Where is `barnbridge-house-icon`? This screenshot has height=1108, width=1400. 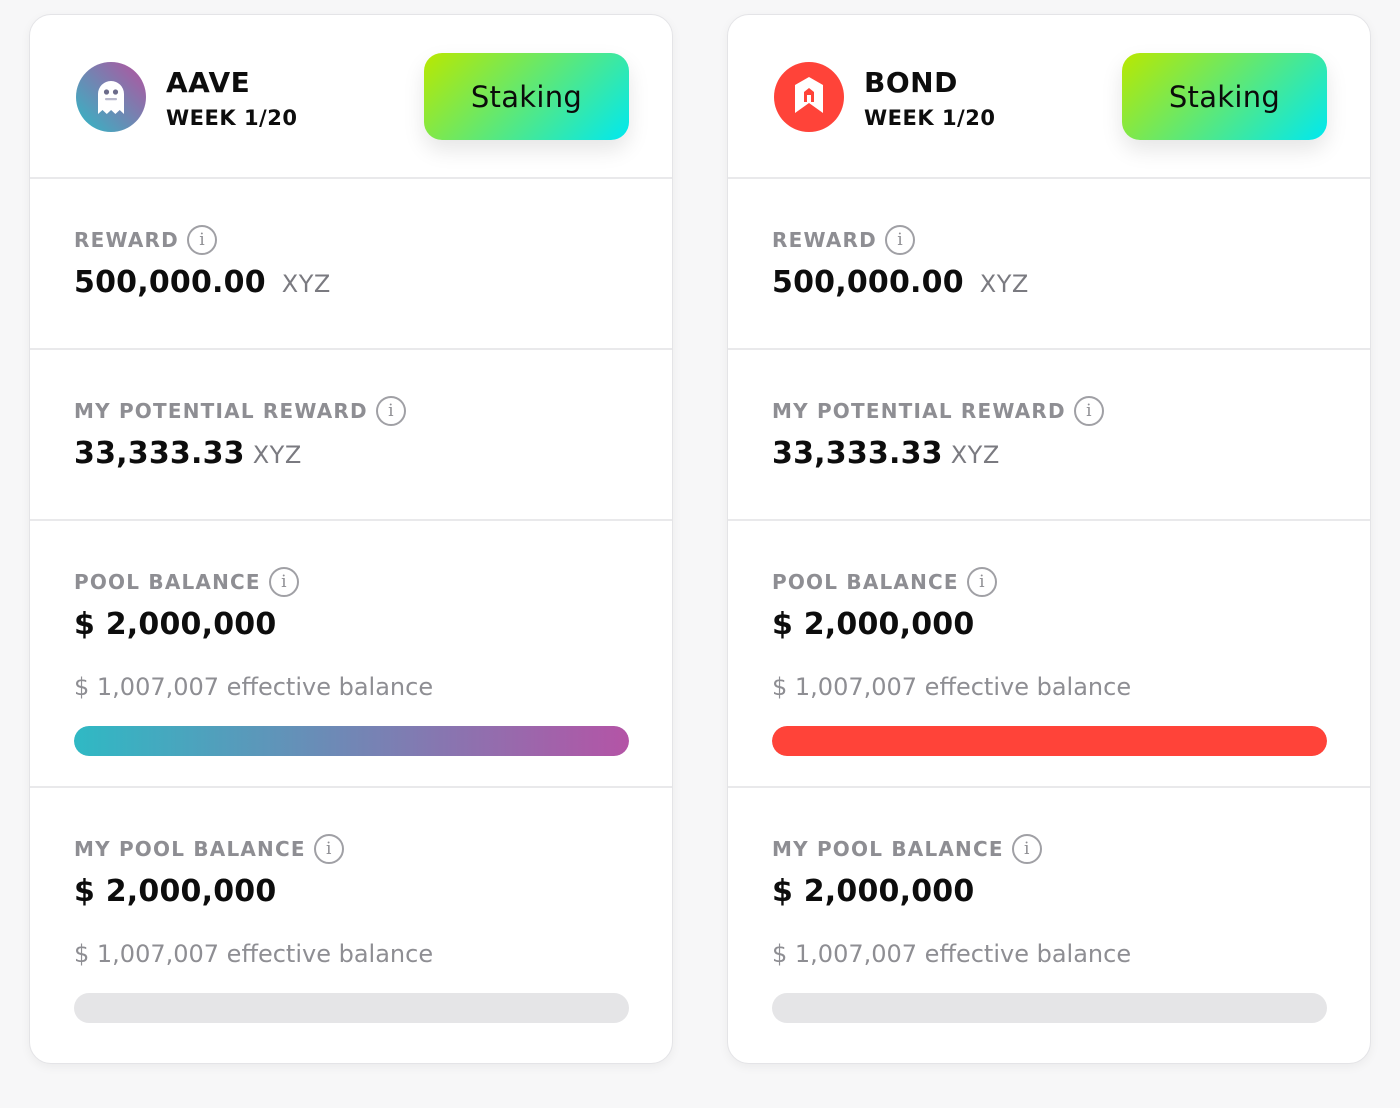
barnbridge-house-icon is located at coordinates (809, 97).